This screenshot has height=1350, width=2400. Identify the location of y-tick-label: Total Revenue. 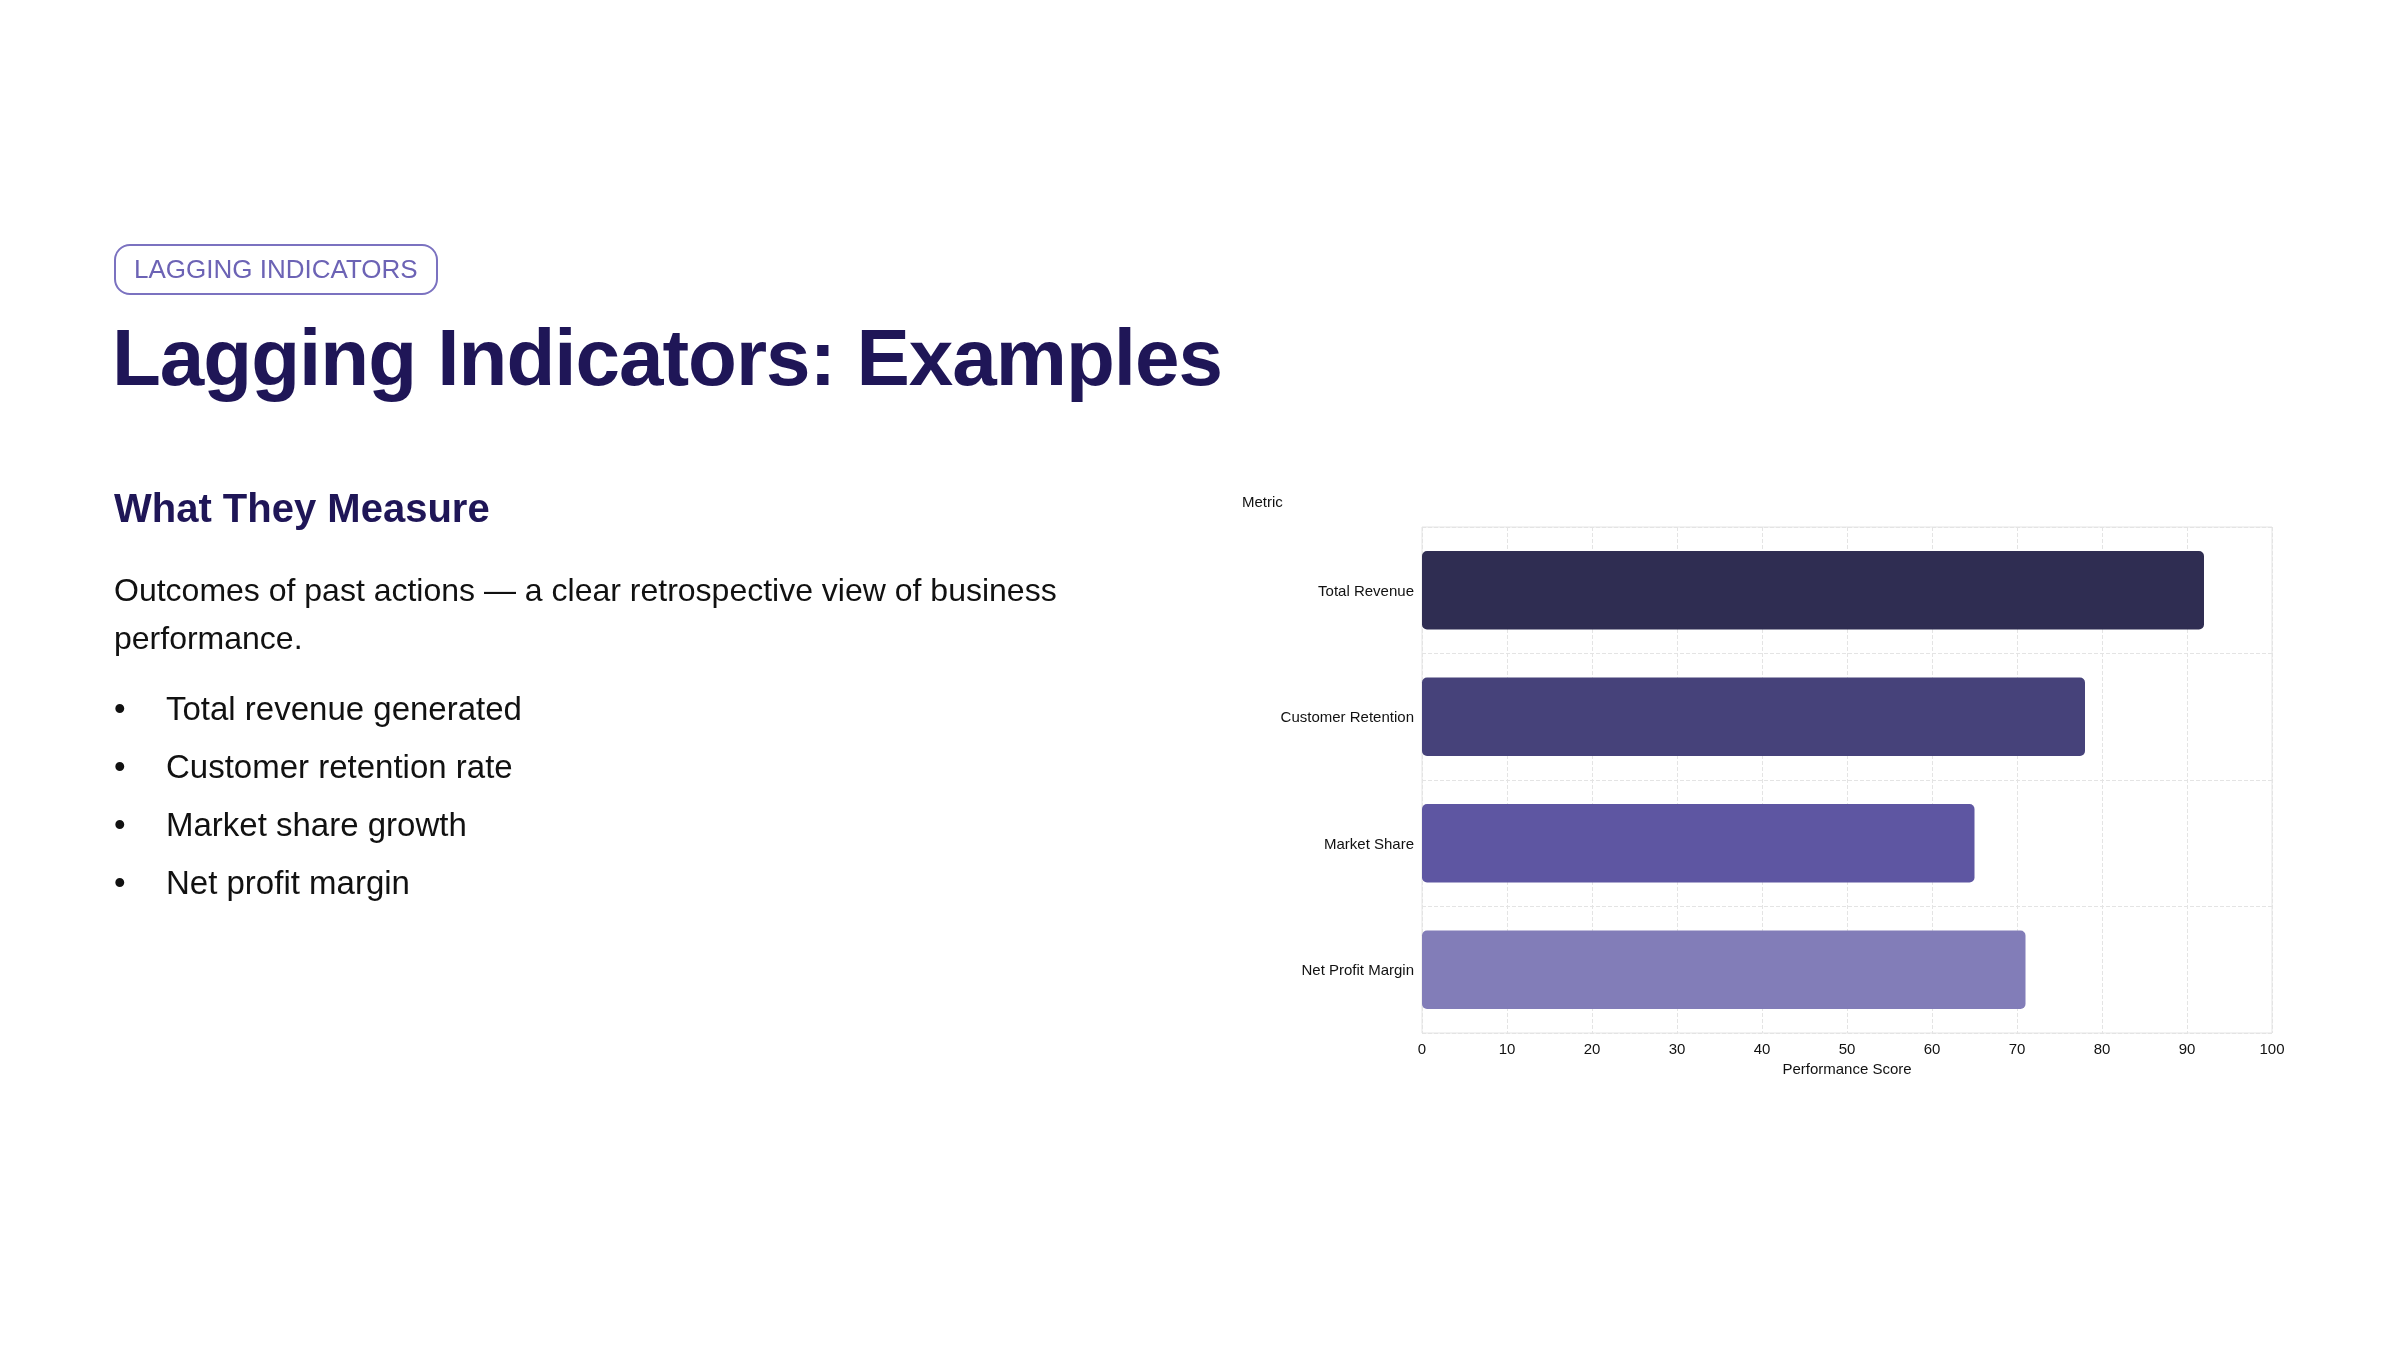
(1366, 590).